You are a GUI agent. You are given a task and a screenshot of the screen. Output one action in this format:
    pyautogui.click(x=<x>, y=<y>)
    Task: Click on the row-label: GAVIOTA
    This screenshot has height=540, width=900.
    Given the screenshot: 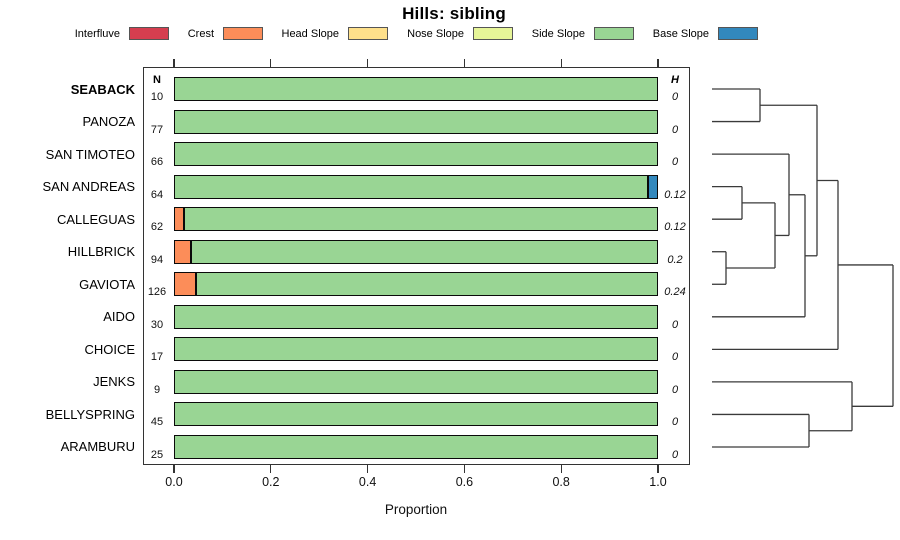 What is the action you would take?
    pyautogui.click(x=107, y=284)
    